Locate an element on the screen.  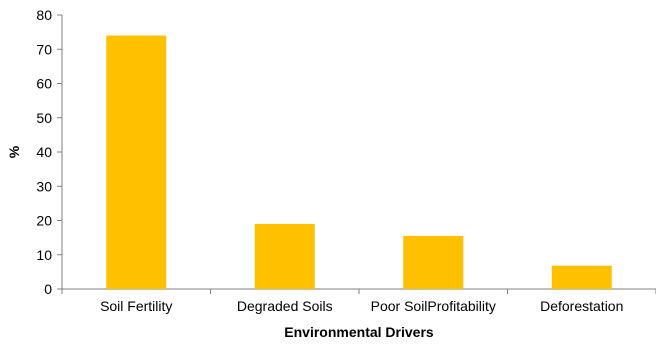
y-tick-label: 40 is located at coordinates (44, 152).